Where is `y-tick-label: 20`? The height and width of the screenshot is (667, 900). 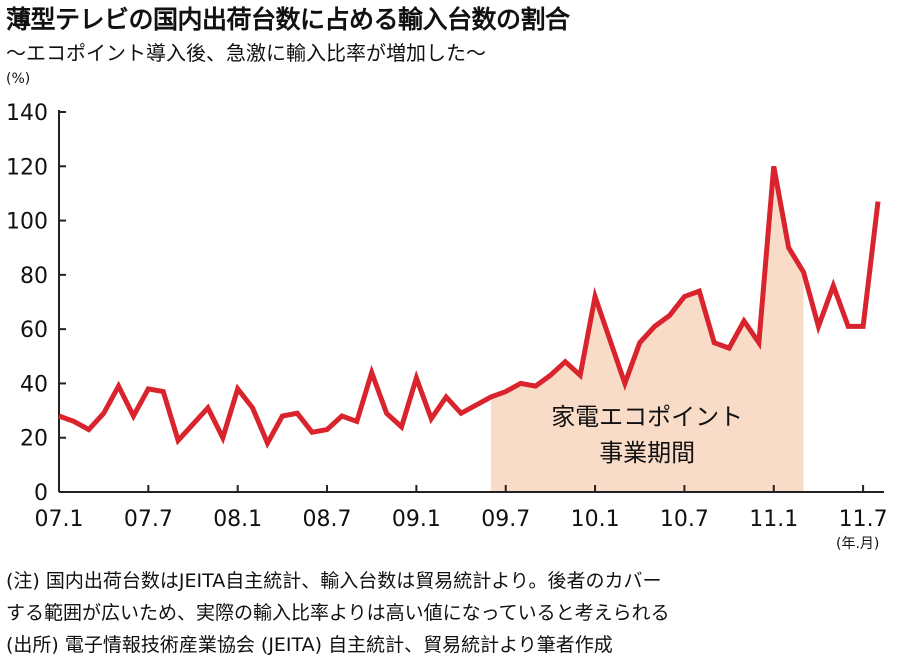
y-tick-label: 20 is located at coordinates (34, 439).